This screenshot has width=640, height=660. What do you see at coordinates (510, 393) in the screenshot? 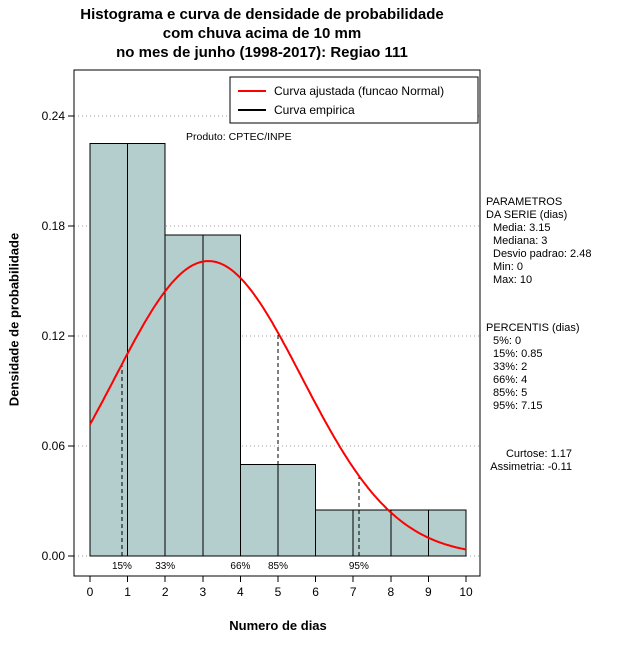
I see `percentile-85: 85%: 5` at bounding box center [510, 393].